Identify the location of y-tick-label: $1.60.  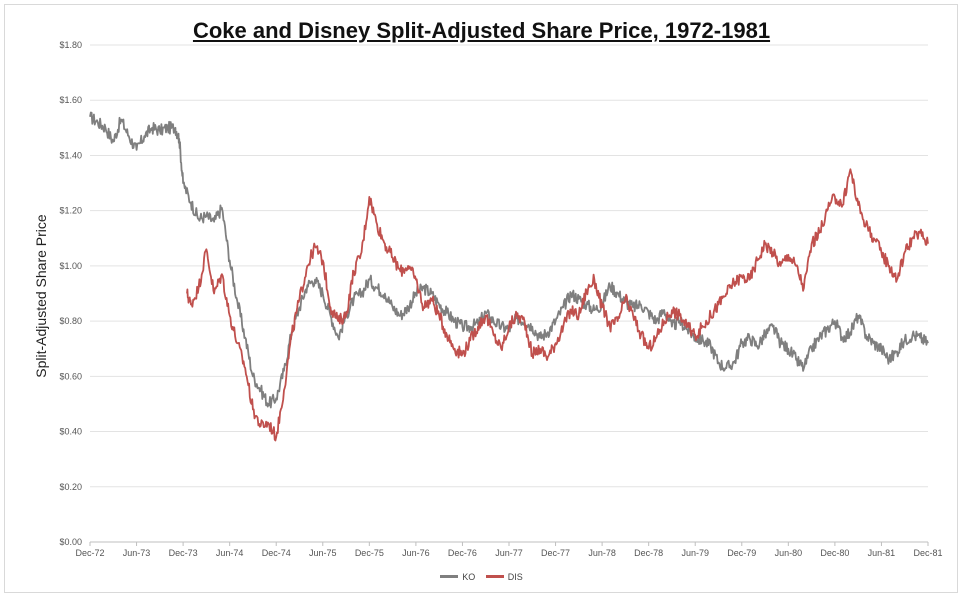
(70, 100).